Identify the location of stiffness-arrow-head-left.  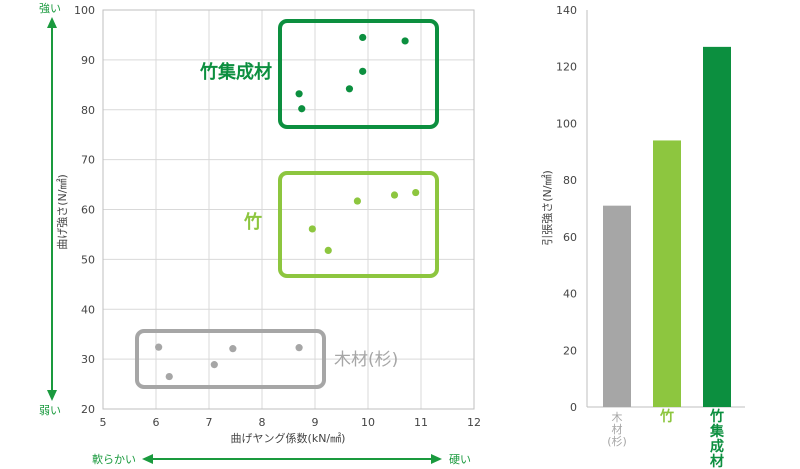
(147, 459).